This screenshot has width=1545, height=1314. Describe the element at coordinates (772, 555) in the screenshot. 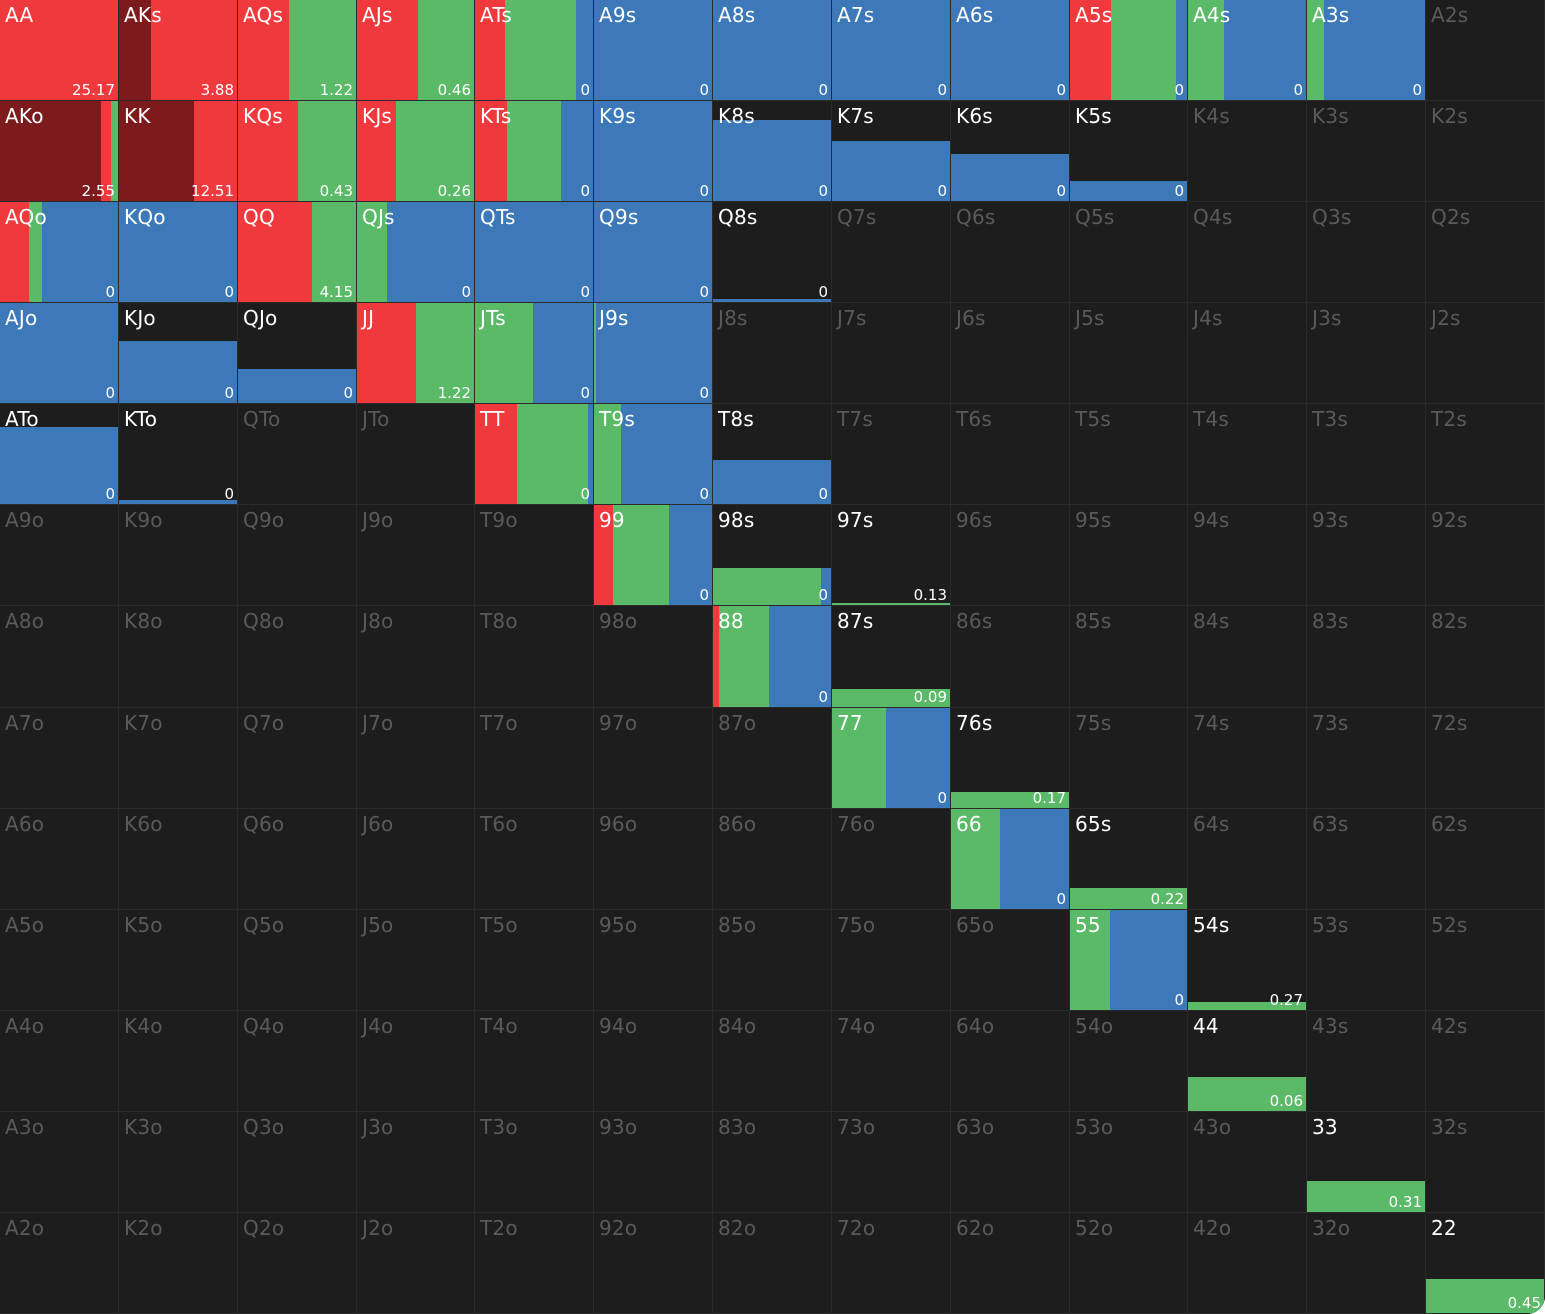

I see `hand-cell-98s: 98s 0` at that location.